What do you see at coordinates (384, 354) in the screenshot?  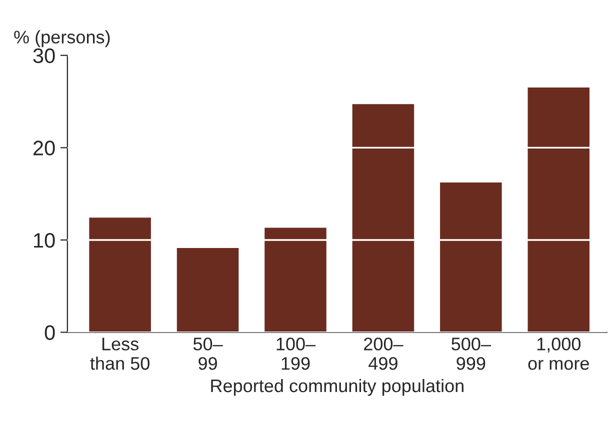 I see `x-tick-label: 200– 499` at bounding box center [384, 354].